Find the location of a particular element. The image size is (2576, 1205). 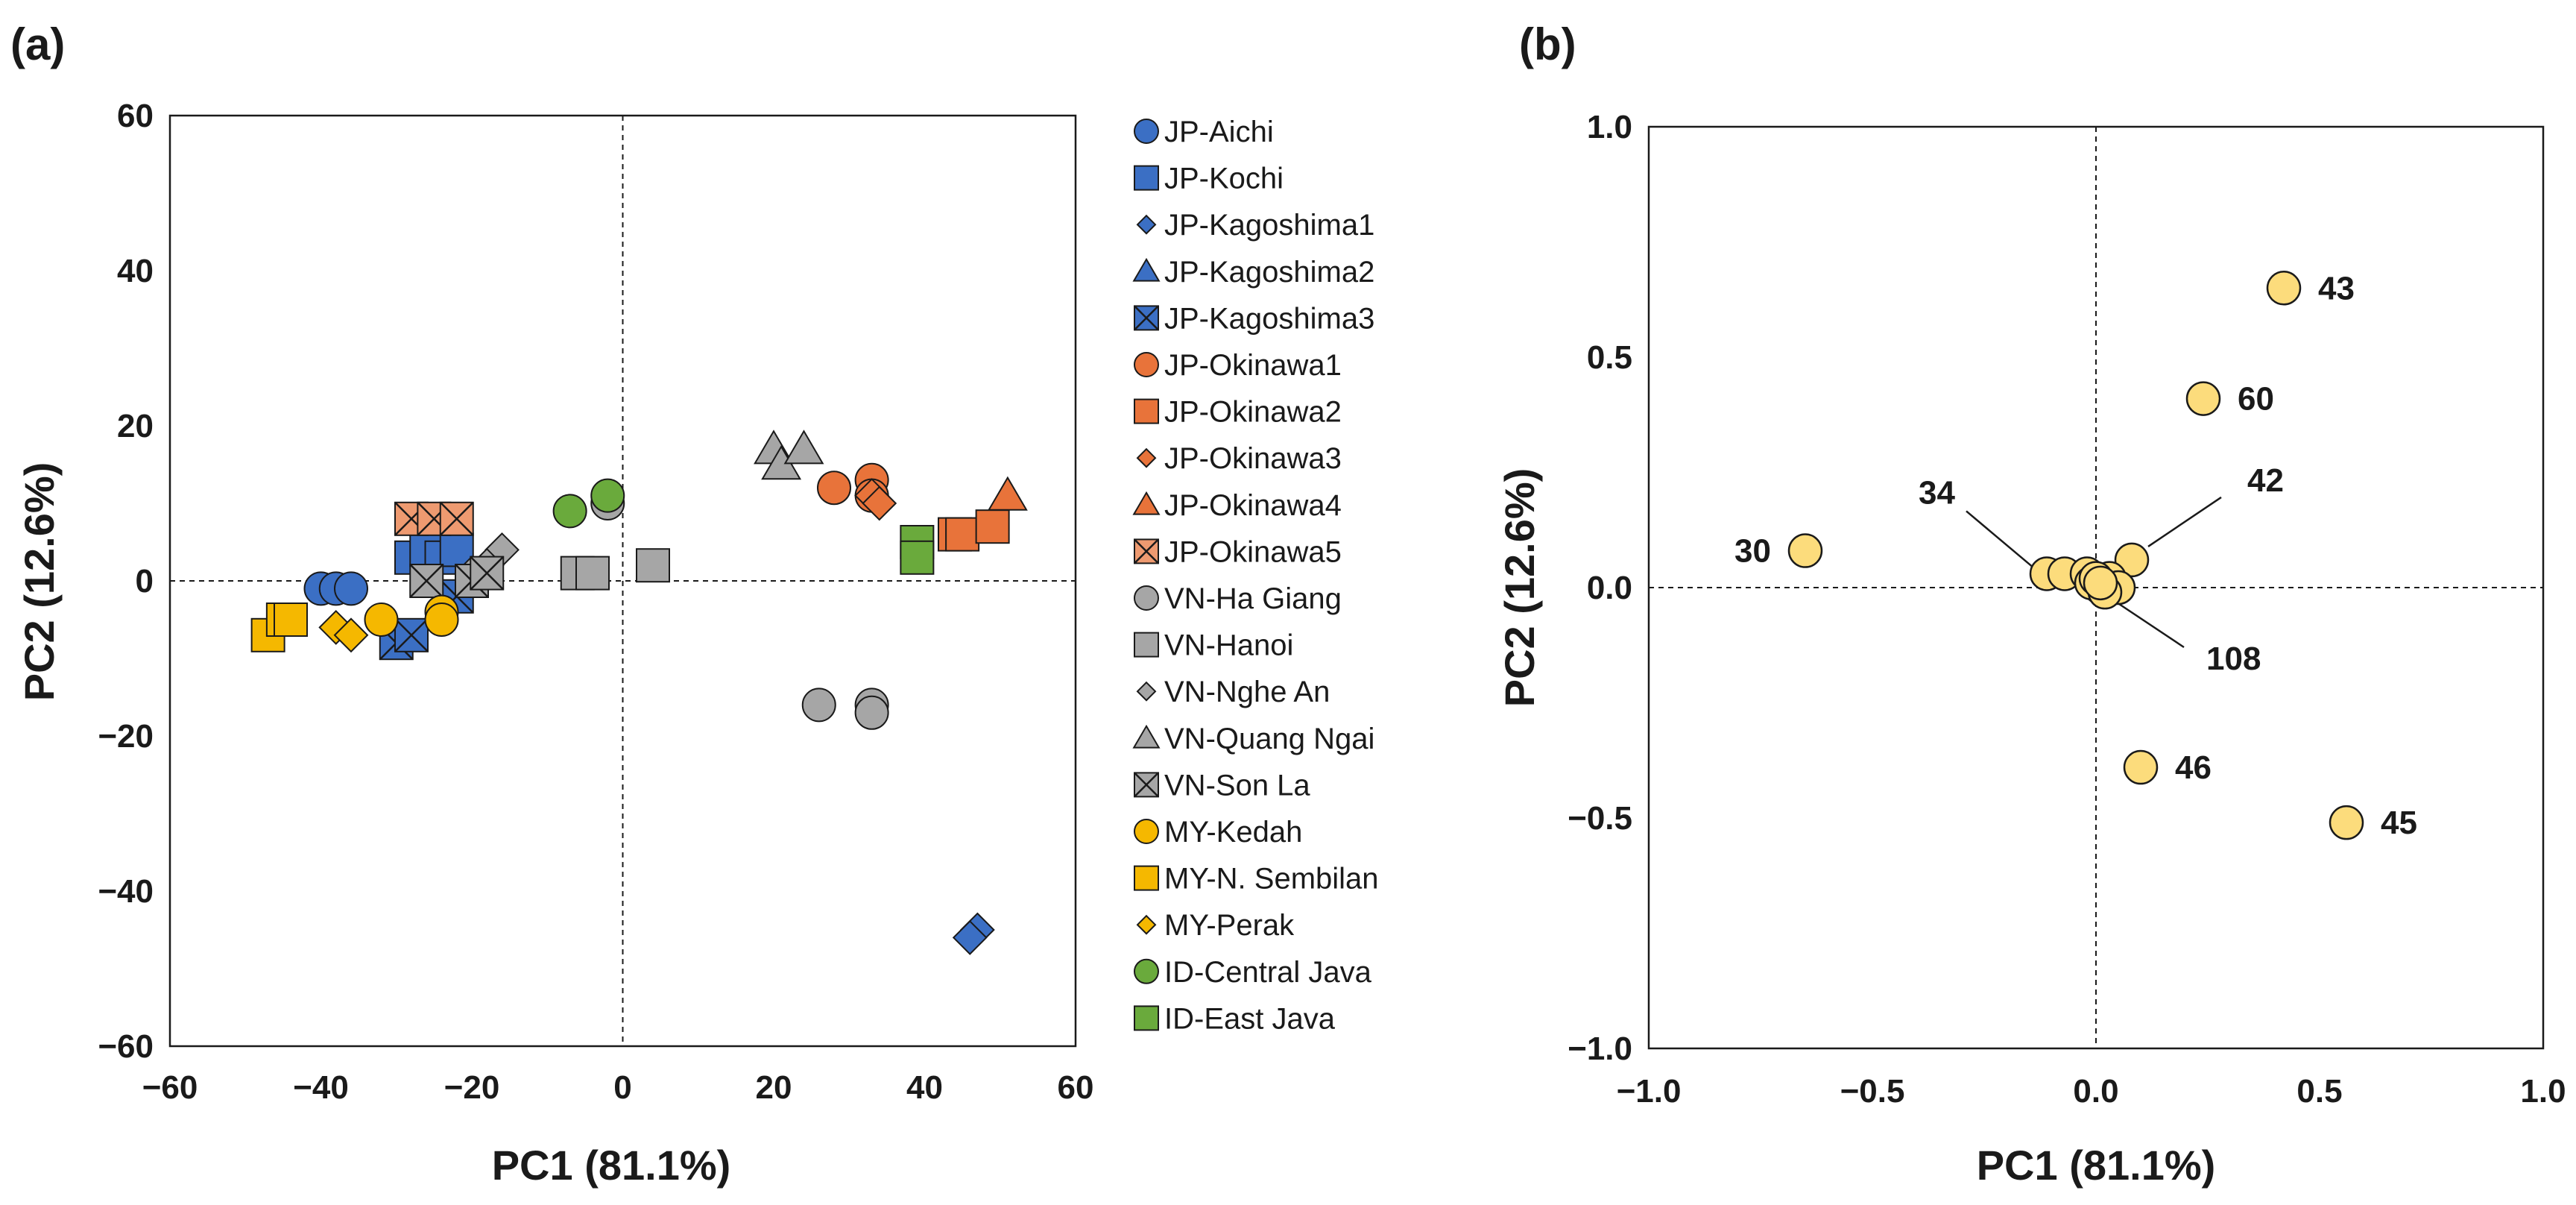

panel-a-y-tick: 60 is located at coordinates (135, 116).